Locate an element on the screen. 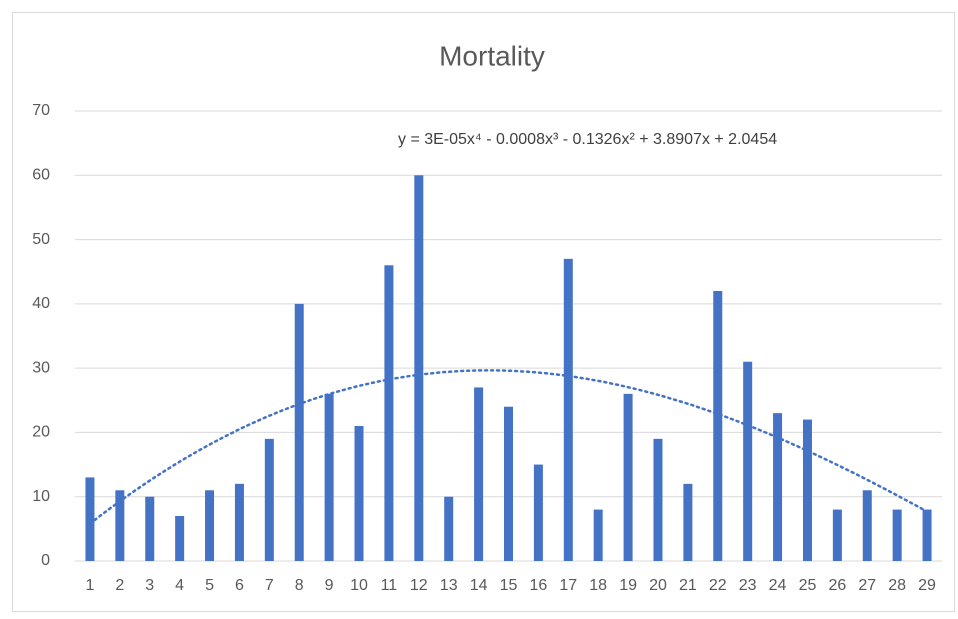  x-tick-label: 6 is located at coordinates (239, 585).